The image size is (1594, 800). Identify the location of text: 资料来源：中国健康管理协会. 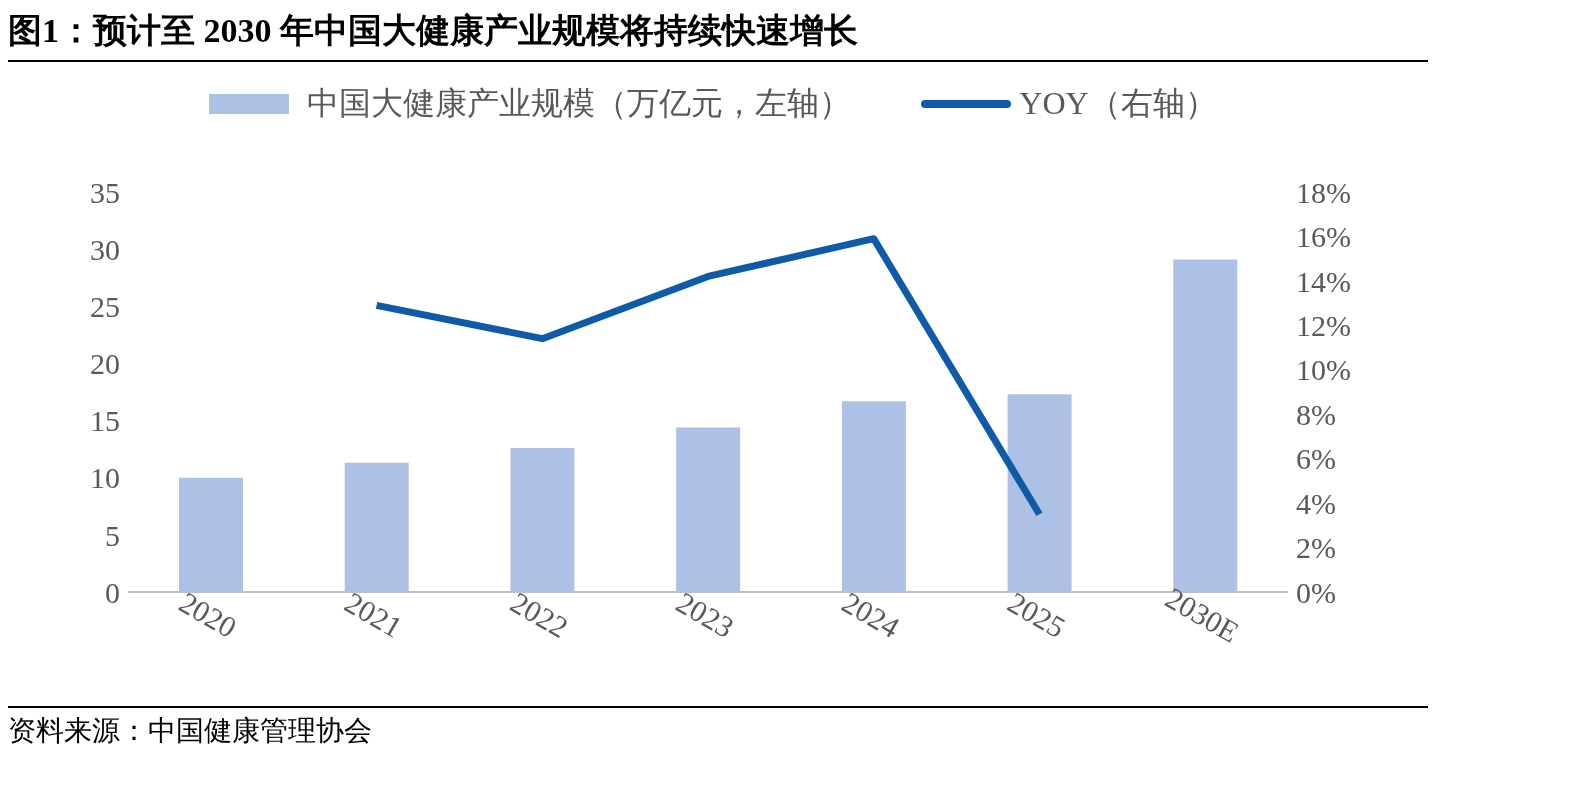
(190, 731).